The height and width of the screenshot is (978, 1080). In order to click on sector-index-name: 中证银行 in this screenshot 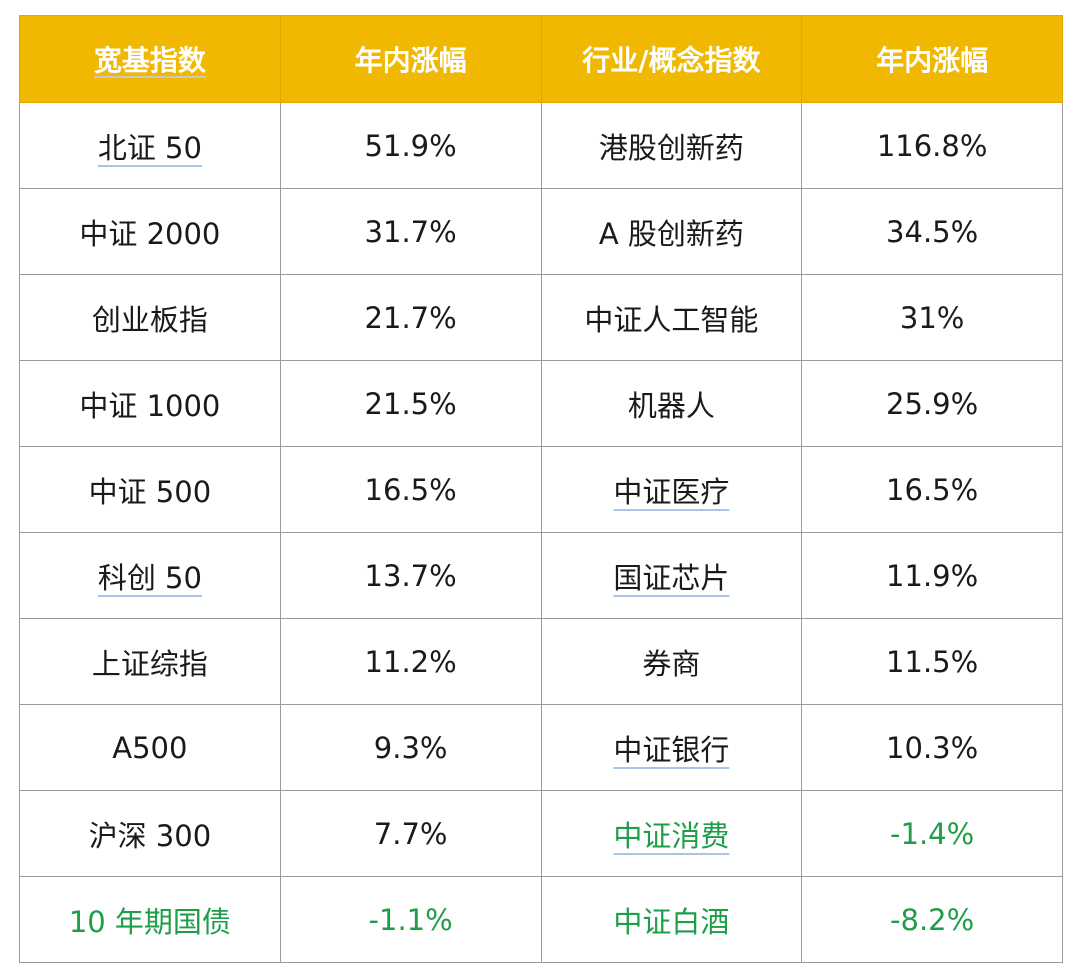, I will do `click(671, 747)`.